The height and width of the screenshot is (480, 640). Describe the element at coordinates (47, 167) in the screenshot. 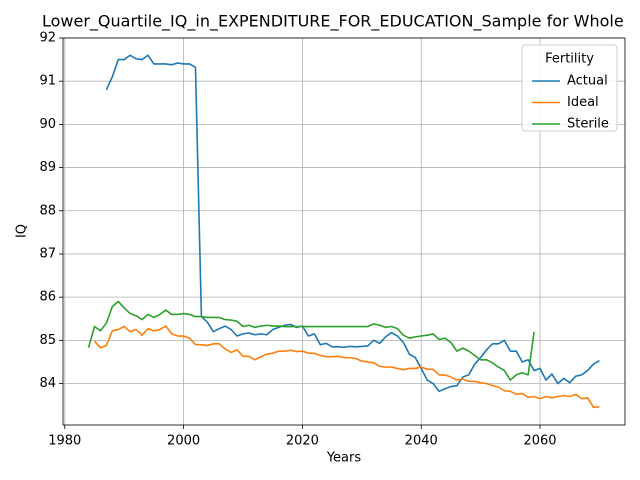

I see `y-tick-label: 89` at that location.